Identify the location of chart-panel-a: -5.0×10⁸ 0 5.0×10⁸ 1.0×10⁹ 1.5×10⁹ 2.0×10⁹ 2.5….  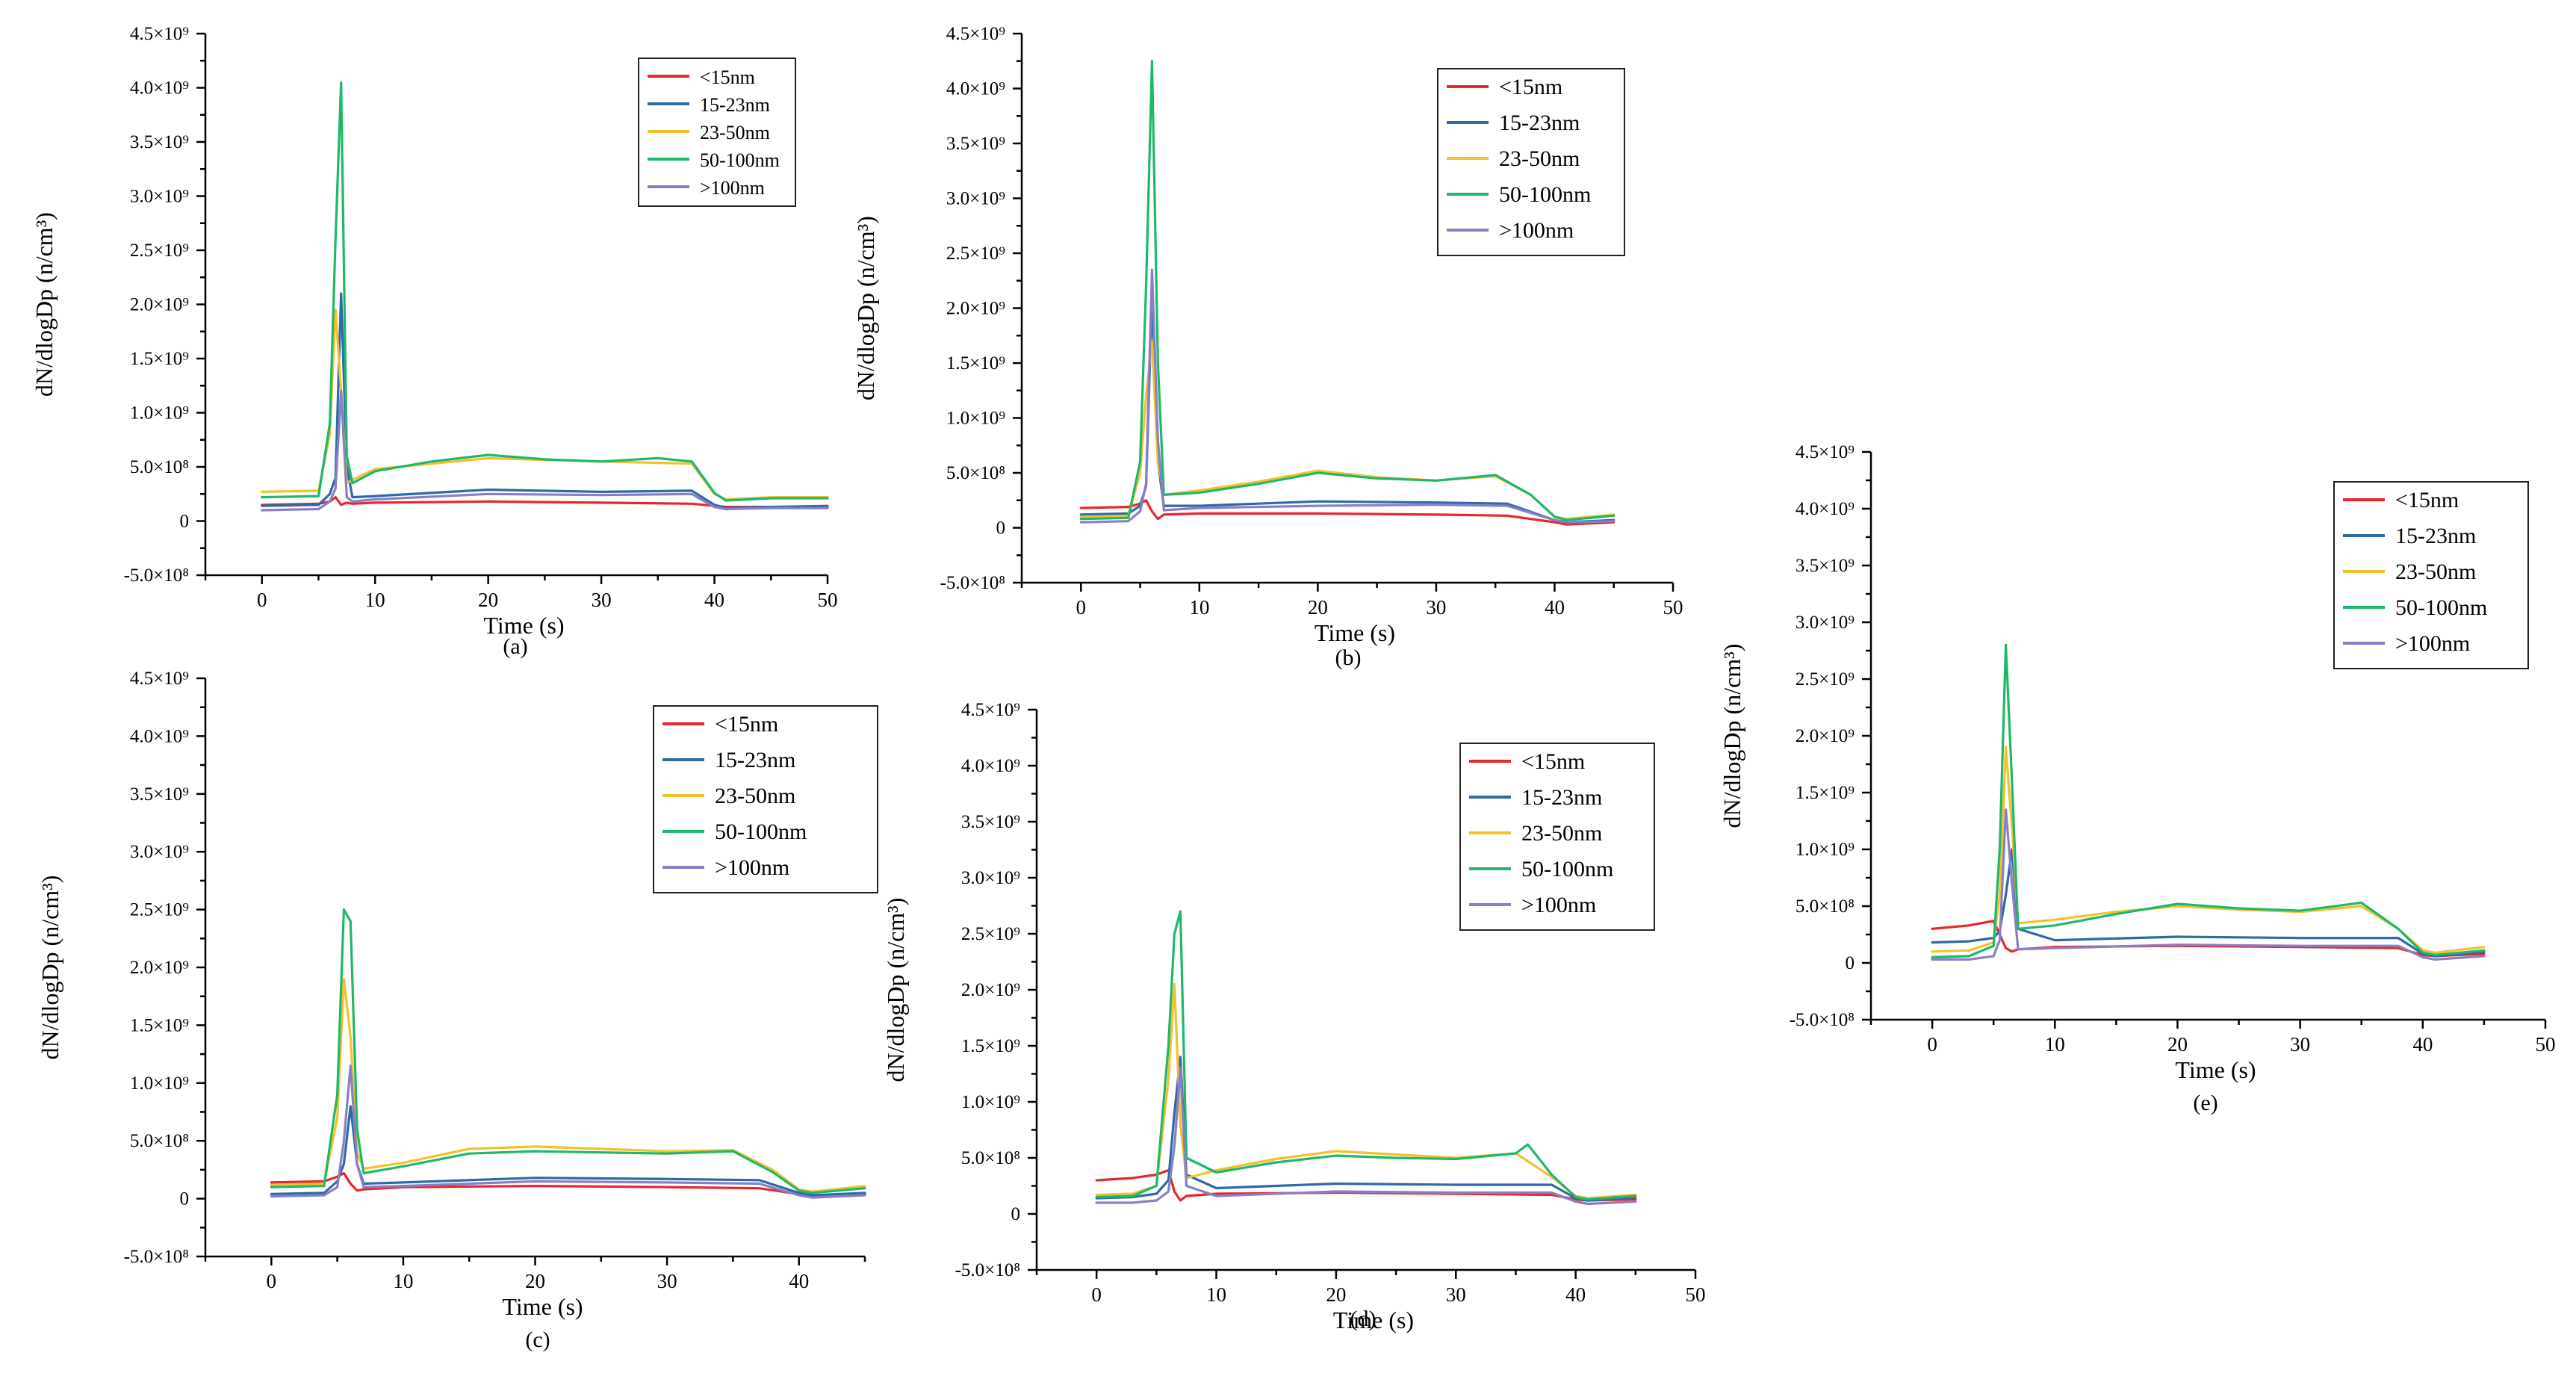
(435, 341).